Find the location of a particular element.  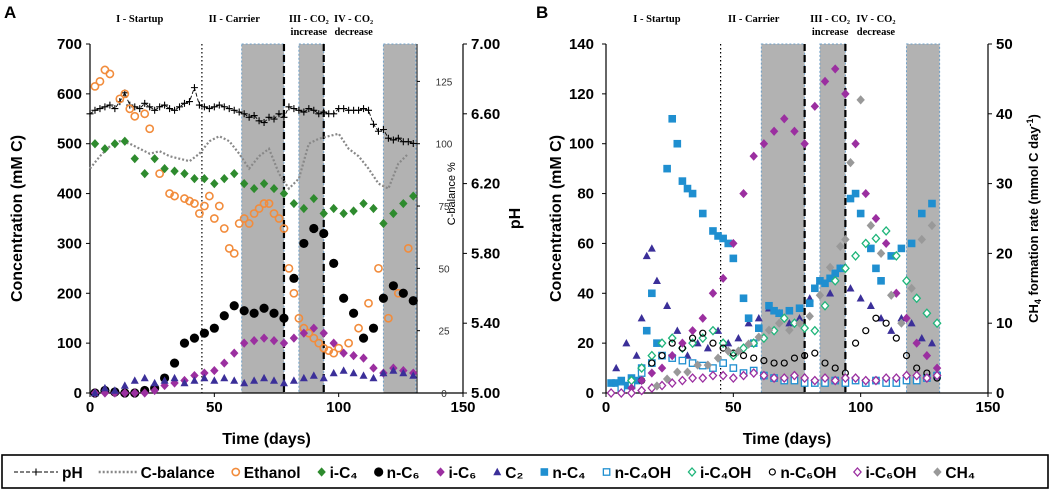

y-axis-label: Concentration (mM C) is located at coordinates (17, 218).